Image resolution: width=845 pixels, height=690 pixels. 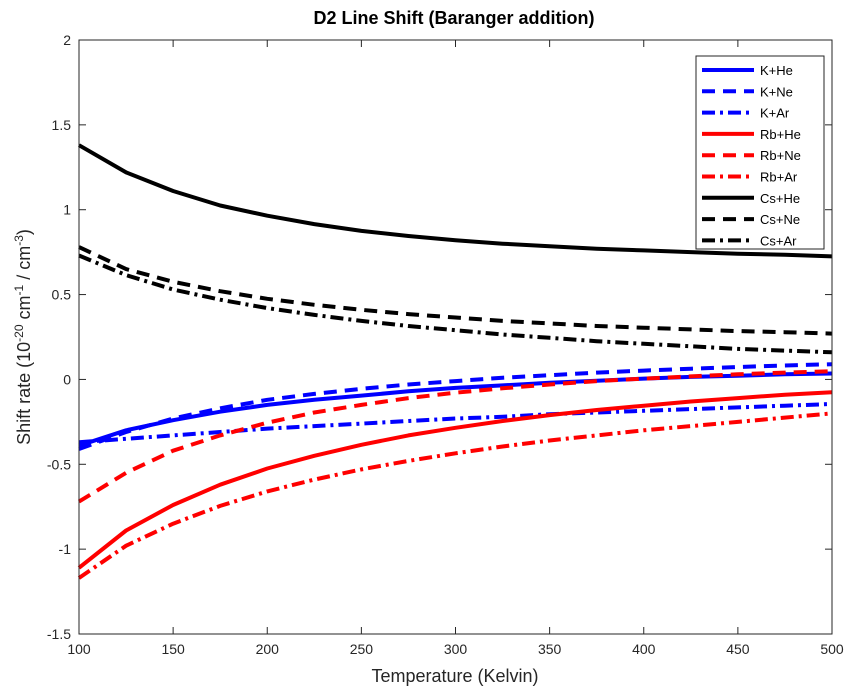 I want to click on x-tick-label: 300, so click(x=456, y=649).